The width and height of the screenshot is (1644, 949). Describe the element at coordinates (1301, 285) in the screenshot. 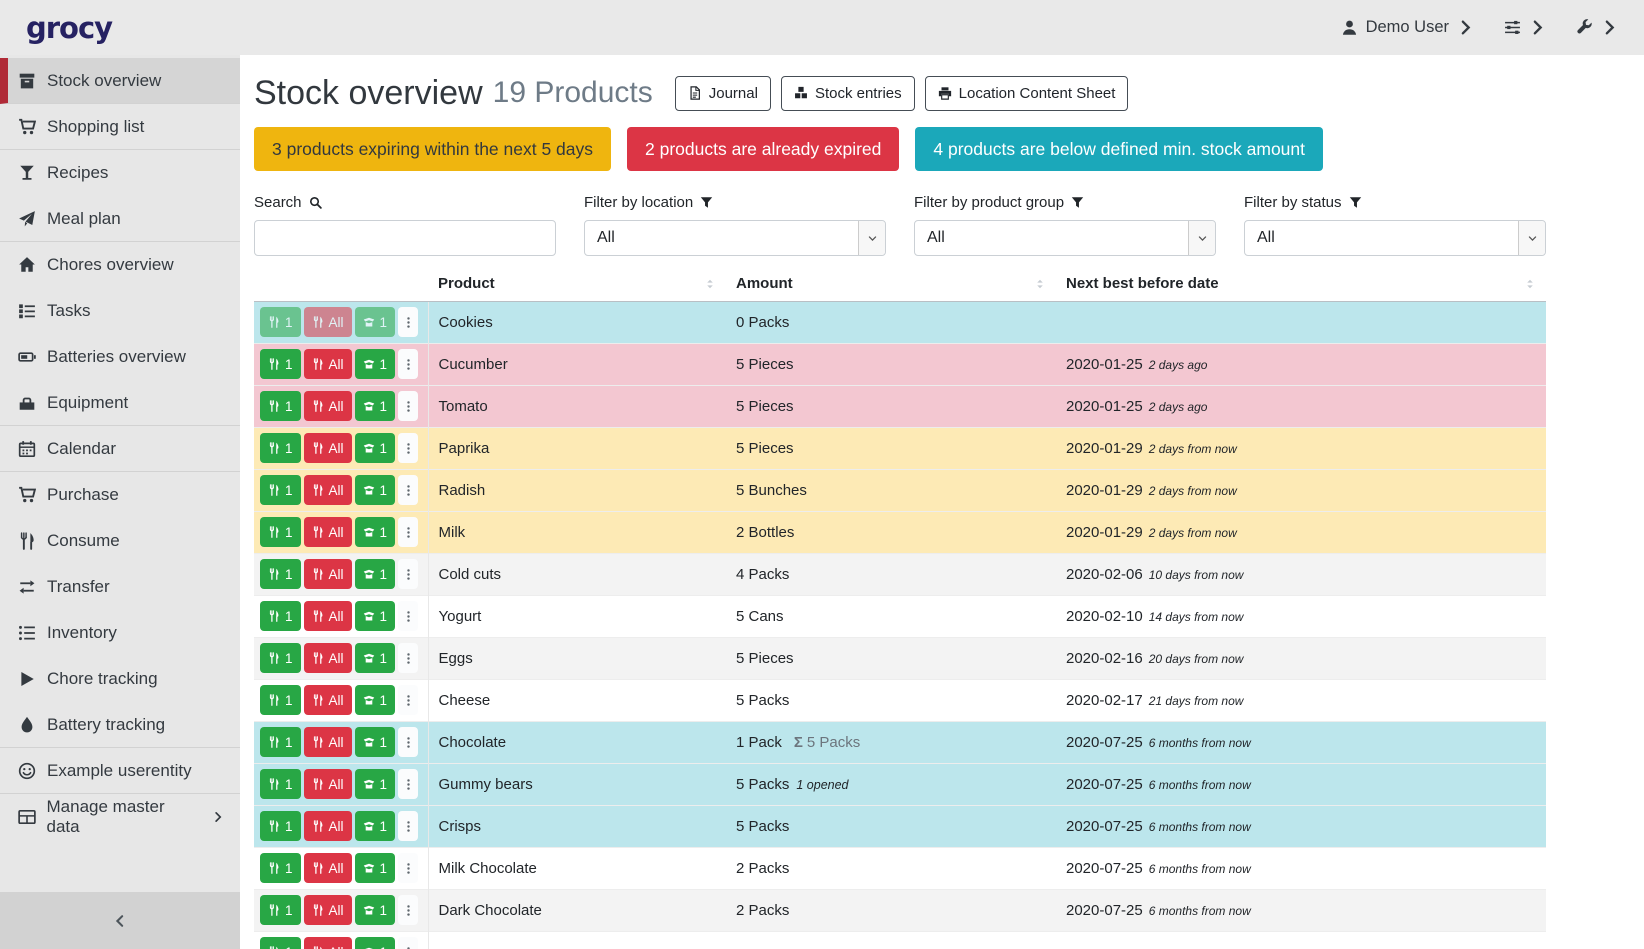

I see `date-column-header: Next best before date` at that location.